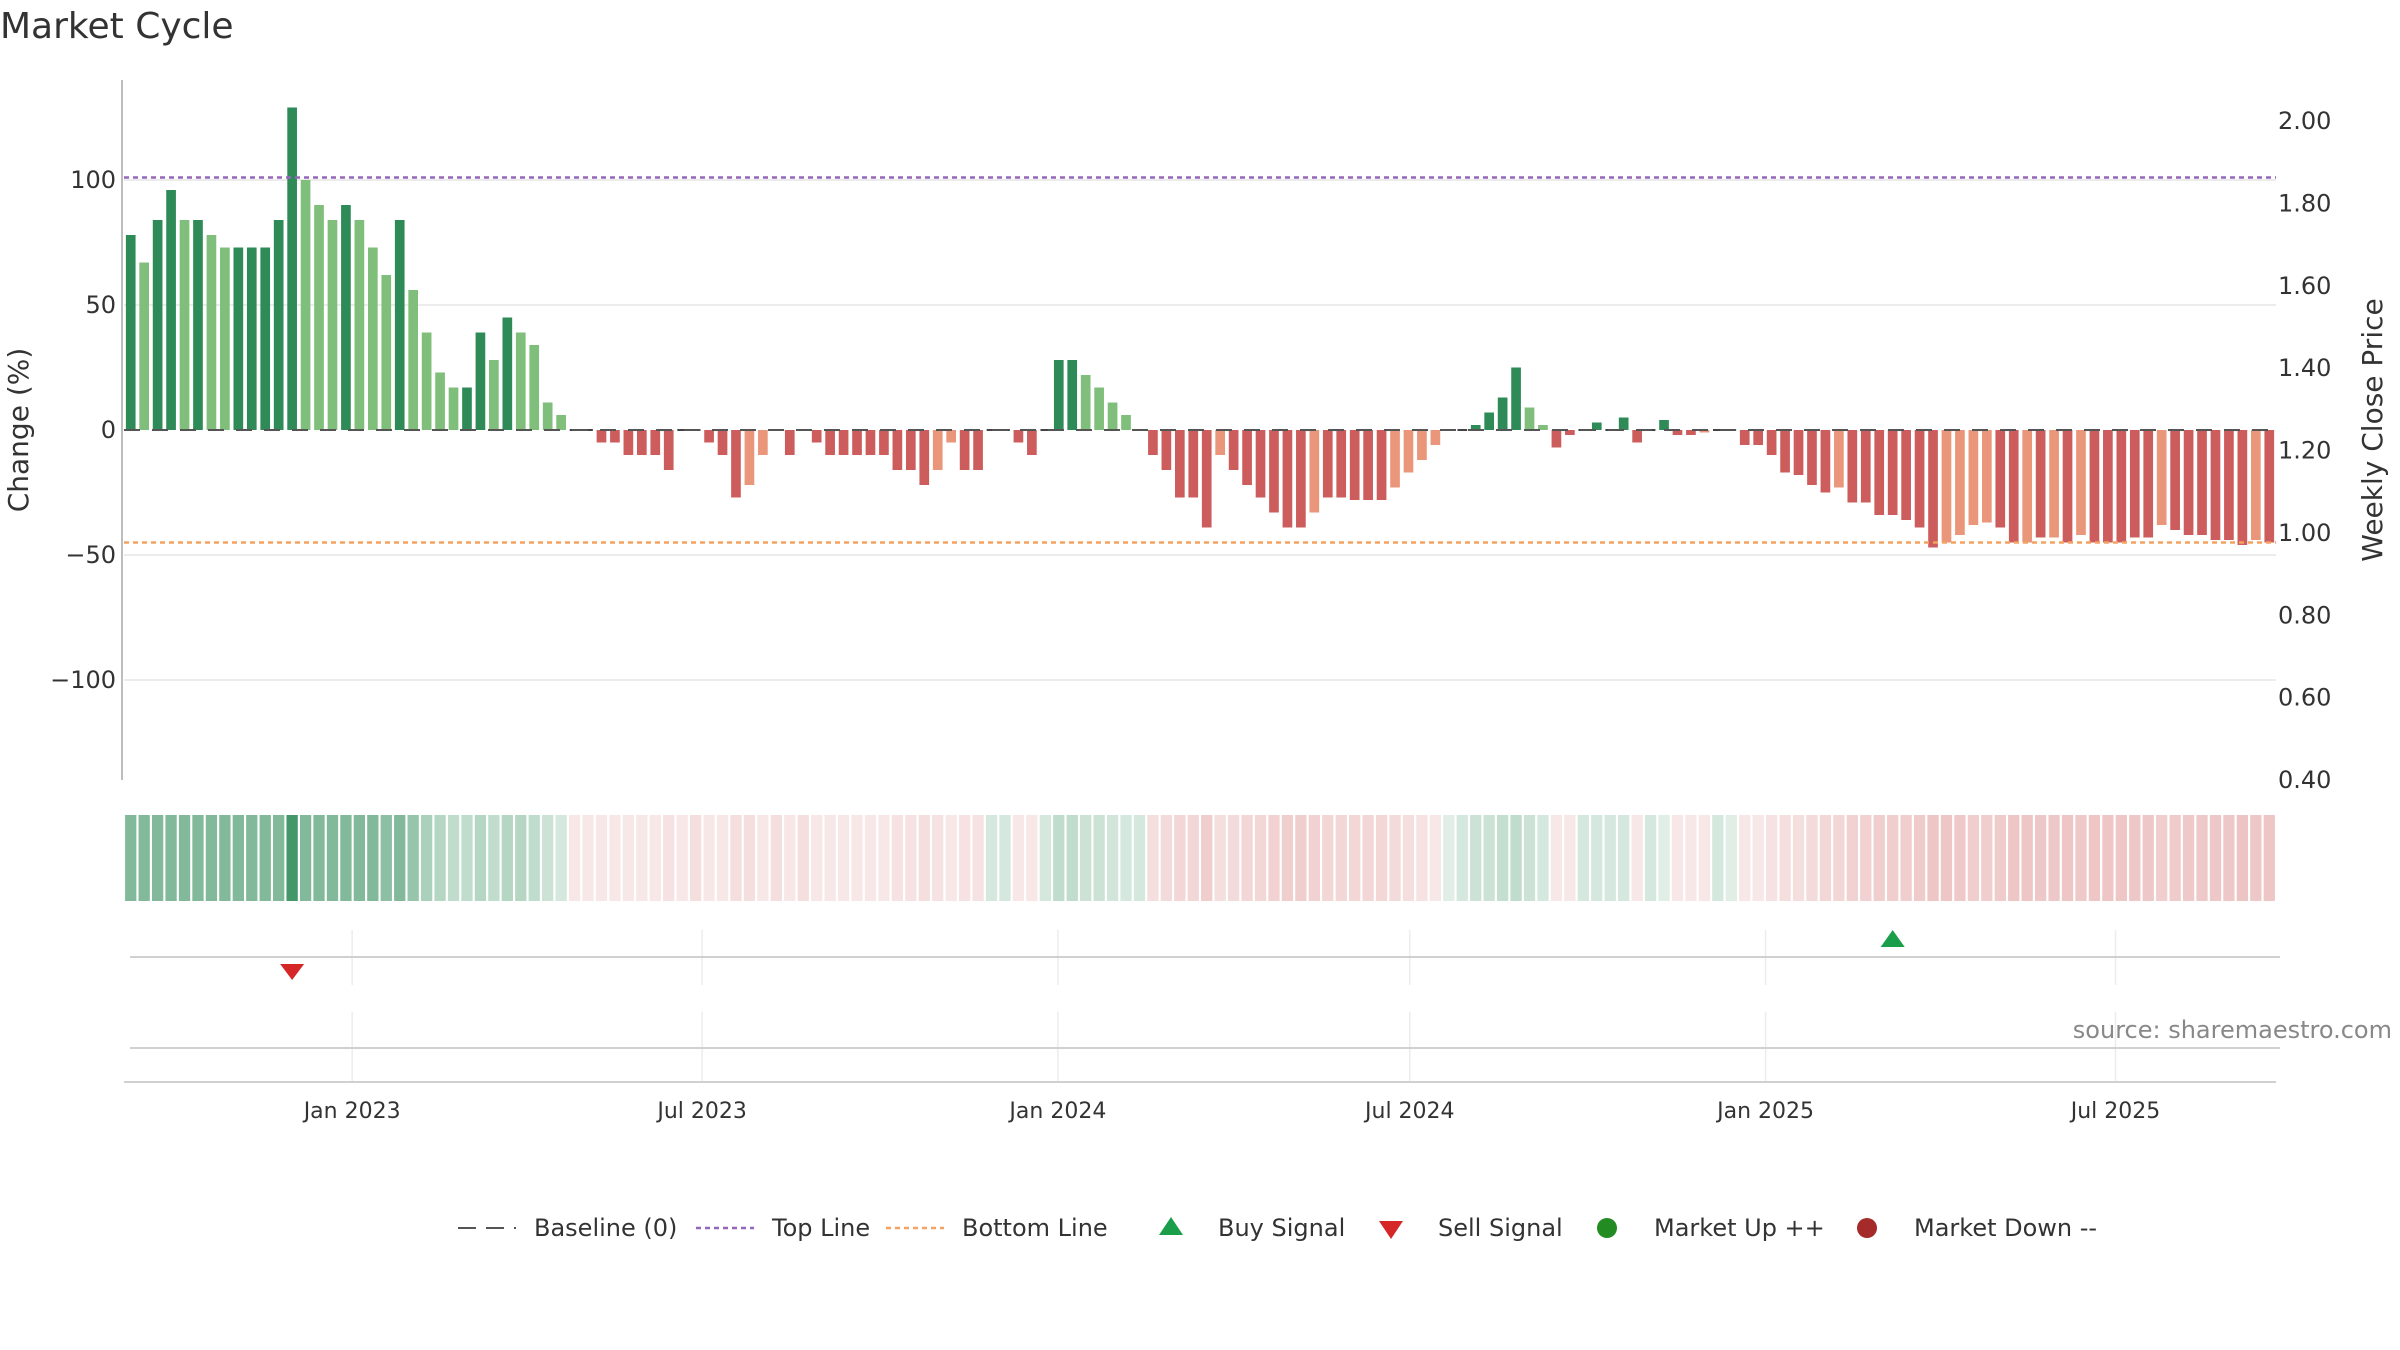 The width and height of the screenshot is (2400, 1350). Describe the element at coordinates (1391, 1230) in the screenshot. I see `sell-signal-legend-icon` at that location.